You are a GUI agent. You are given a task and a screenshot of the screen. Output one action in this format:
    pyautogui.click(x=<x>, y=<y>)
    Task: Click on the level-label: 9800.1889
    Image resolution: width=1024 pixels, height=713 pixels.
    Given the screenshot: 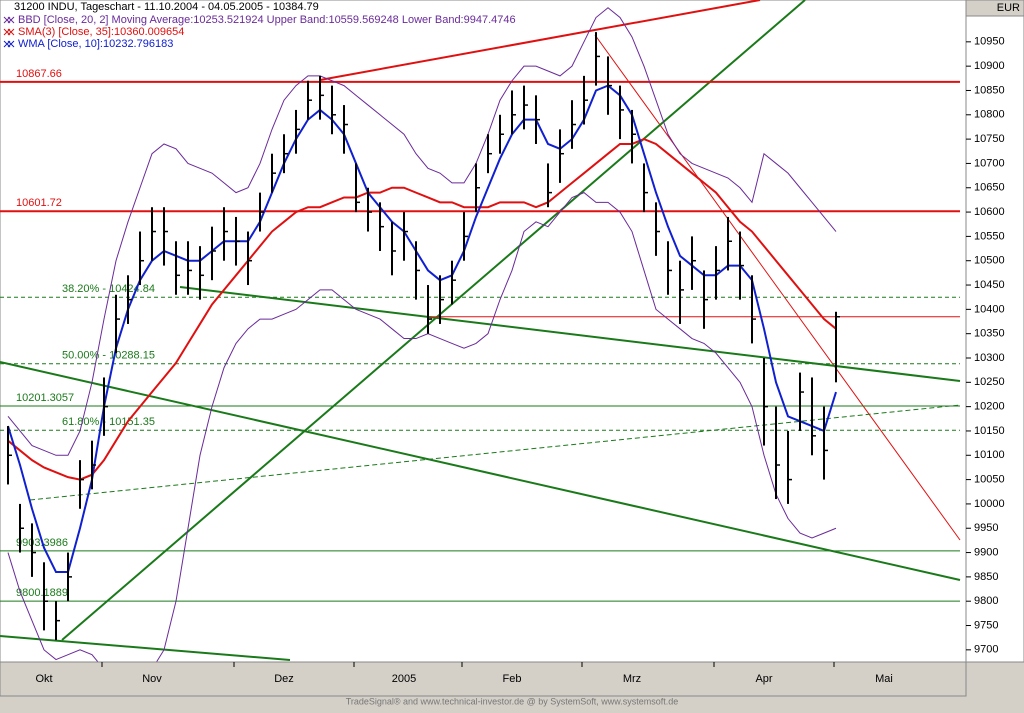 What is the action you would take?
    pyautogui.click(x=42, y=593)
    